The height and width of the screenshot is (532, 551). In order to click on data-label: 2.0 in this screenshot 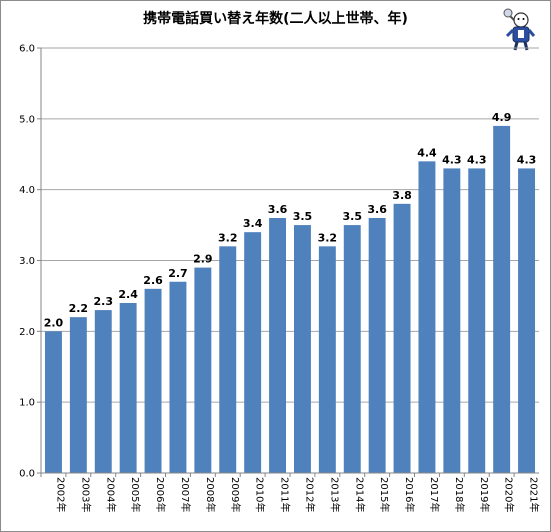, I will do `click(54, 322)`.